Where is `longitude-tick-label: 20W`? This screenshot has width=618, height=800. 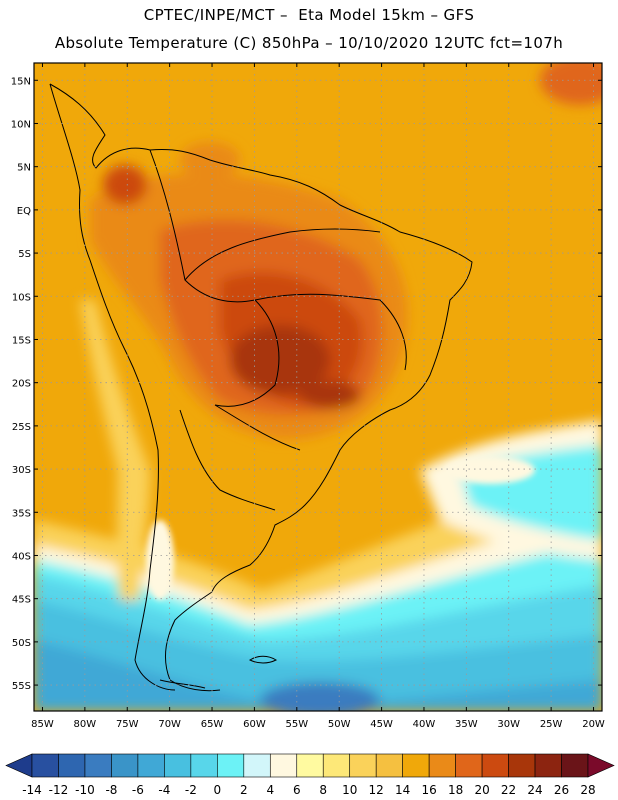
longitude-tick-label: 20W is located at coordinates (593, 724).